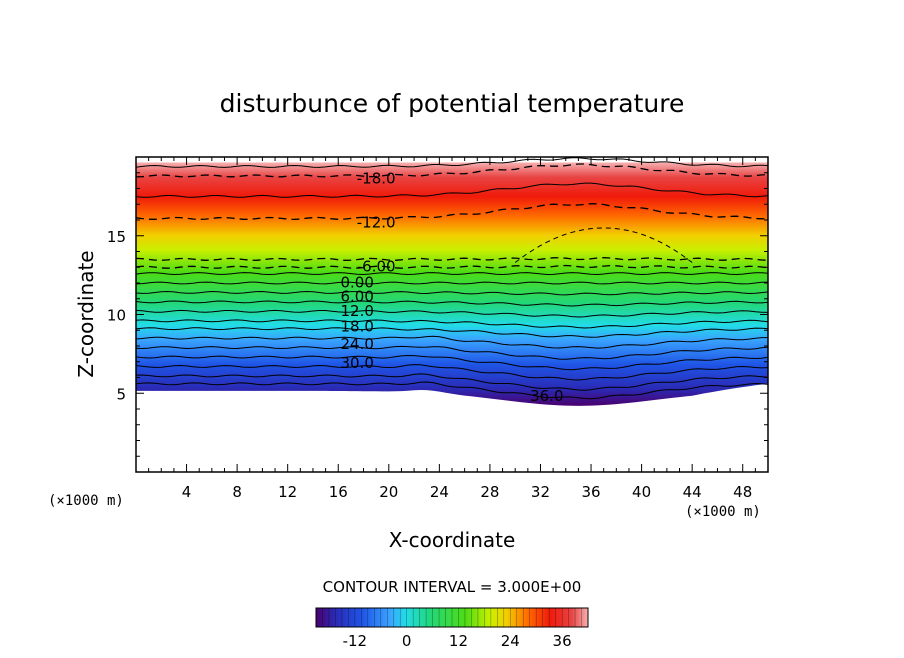 The height and width of the screenshot is (658, 904). What do you see at coordinates (452, 540) in the screenshot?
I see `x-axis-label: X-coordinate` at bounding box center [452, 540].